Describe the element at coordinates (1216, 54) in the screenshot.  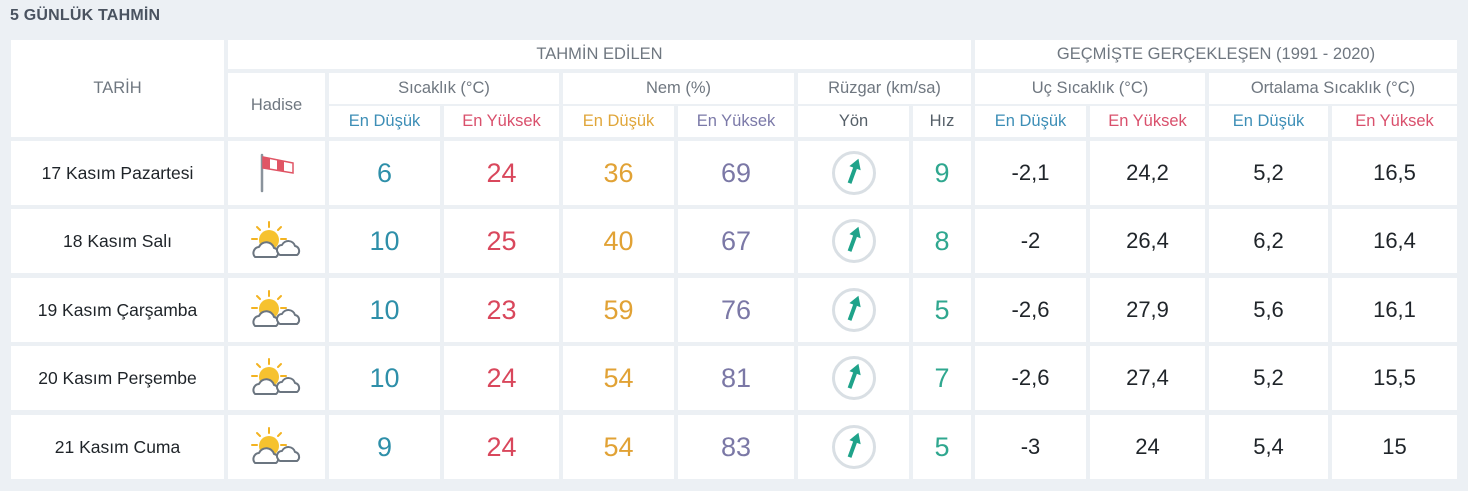
I see `header-historical: GEÇMİŞTE GERÇEKLEŞEN (1991 - 2020)` at that location.